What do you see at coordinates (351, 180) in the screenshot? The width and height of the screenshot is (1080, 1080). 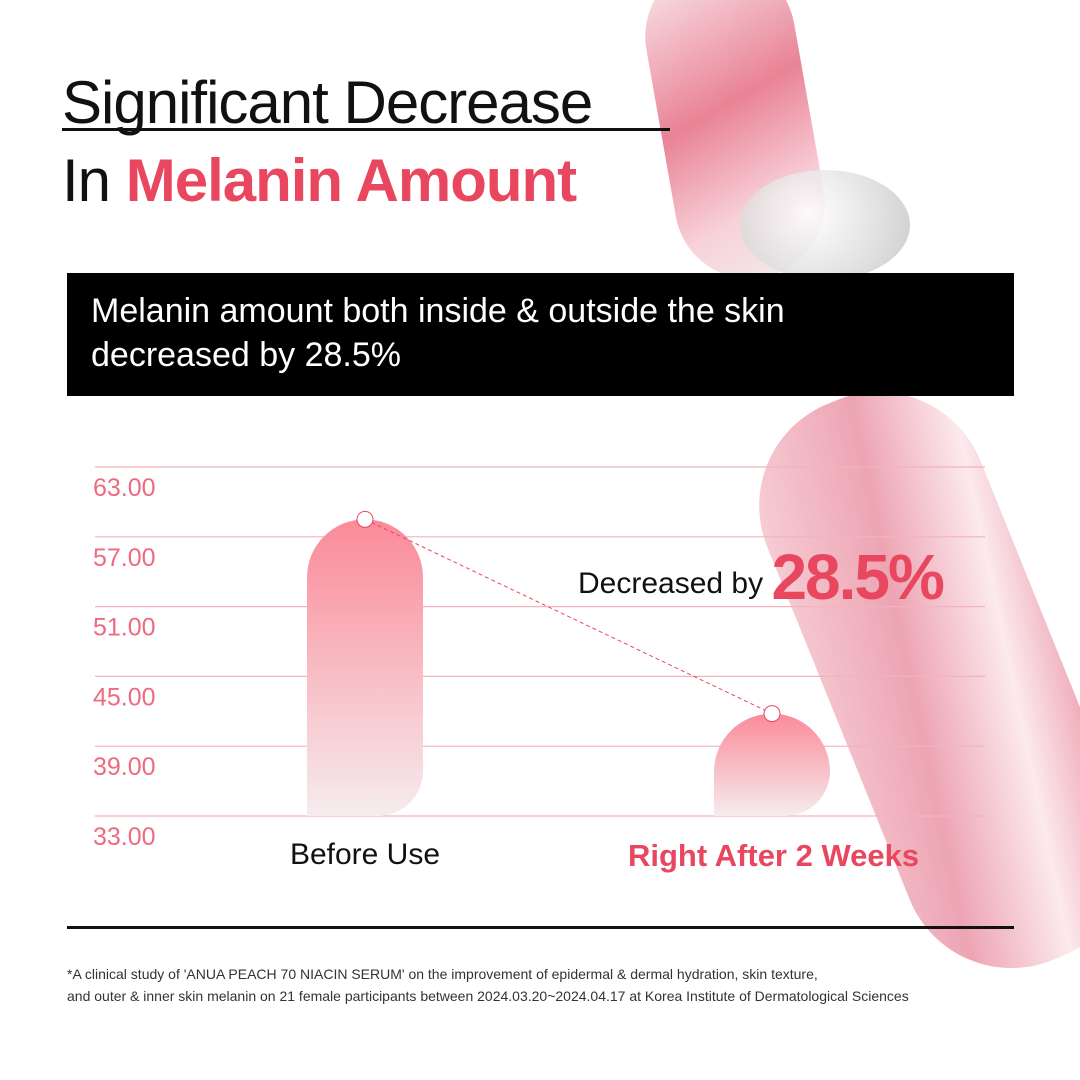 I see `subtitle-accent: Melanin Amount` at bounding box center [351, 180].